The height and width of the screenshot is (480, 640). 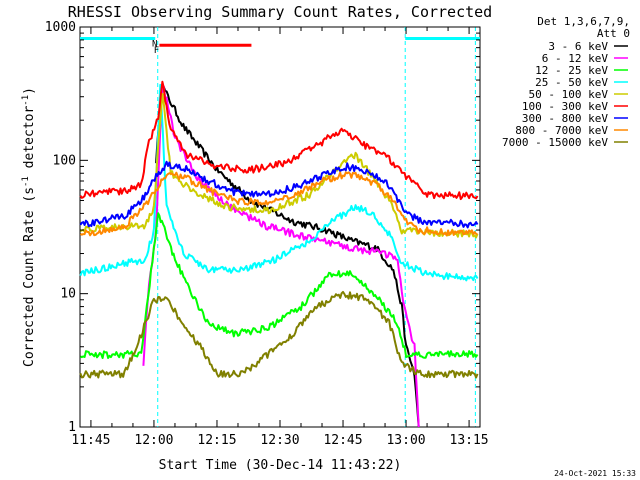 I want to click on y-axis-label: Corrected Count Rate (s-1 detector-1), so click(x=29, y=227).